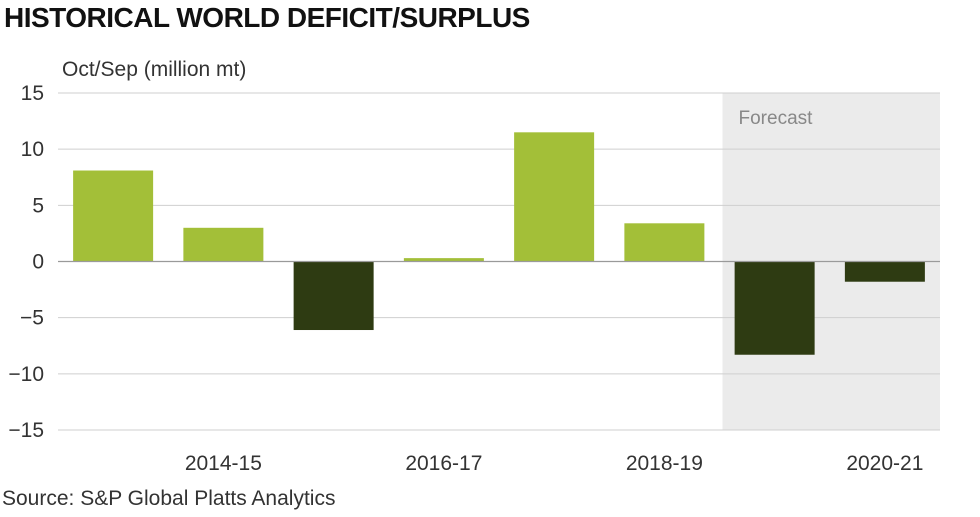 The image size is (980, 517). I want to click on x-tick-label: 2018-19, so click(664, 463).